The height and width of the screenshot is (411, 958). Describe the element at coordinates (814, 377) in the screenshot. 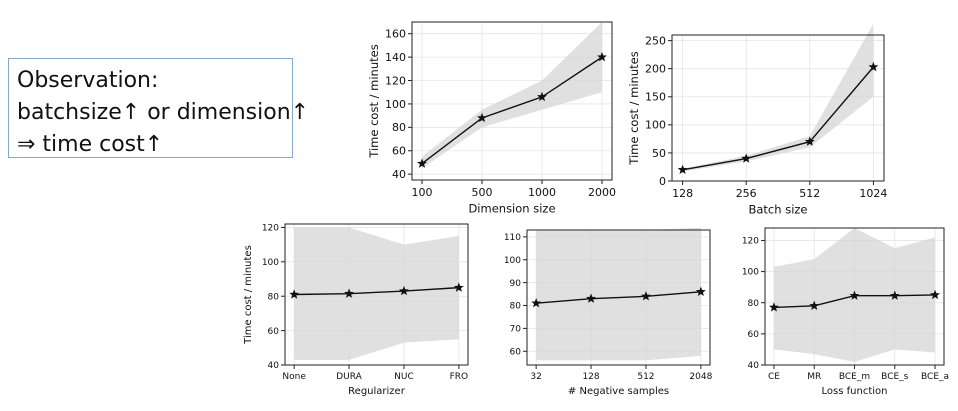

I see `x-tick-label: MR` at that location.